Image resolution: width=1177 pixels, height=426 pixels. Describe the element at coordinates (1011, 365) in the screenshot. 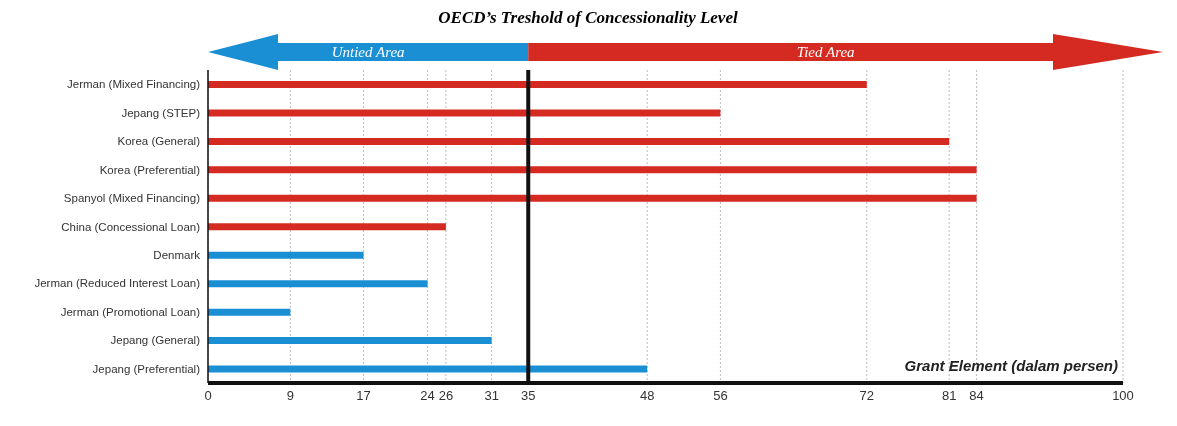

I see `x-axis-title: Grant Element (dalam persen)` at that location.